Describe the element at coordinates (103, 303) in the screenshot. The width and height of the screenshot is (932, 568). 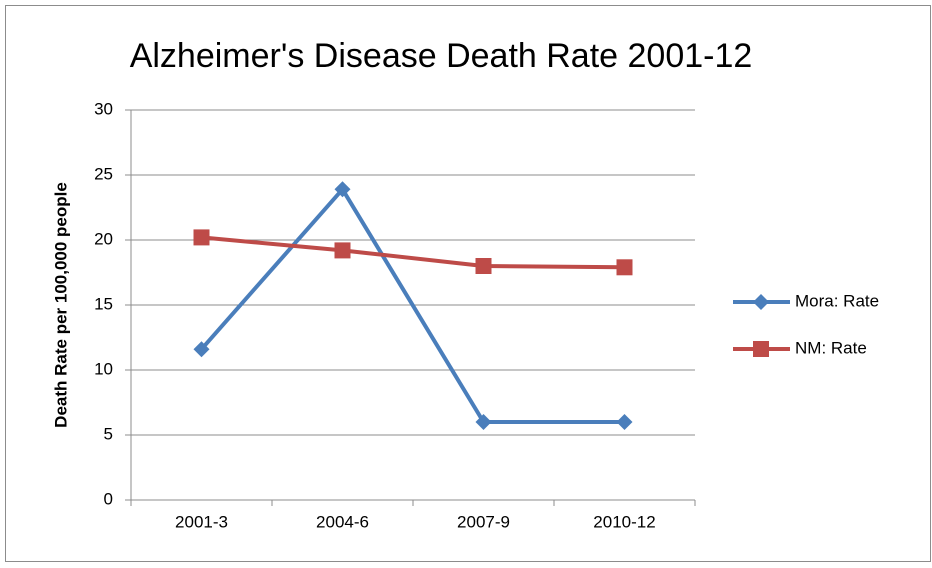
I see `y-tick-label: 15` at that location.